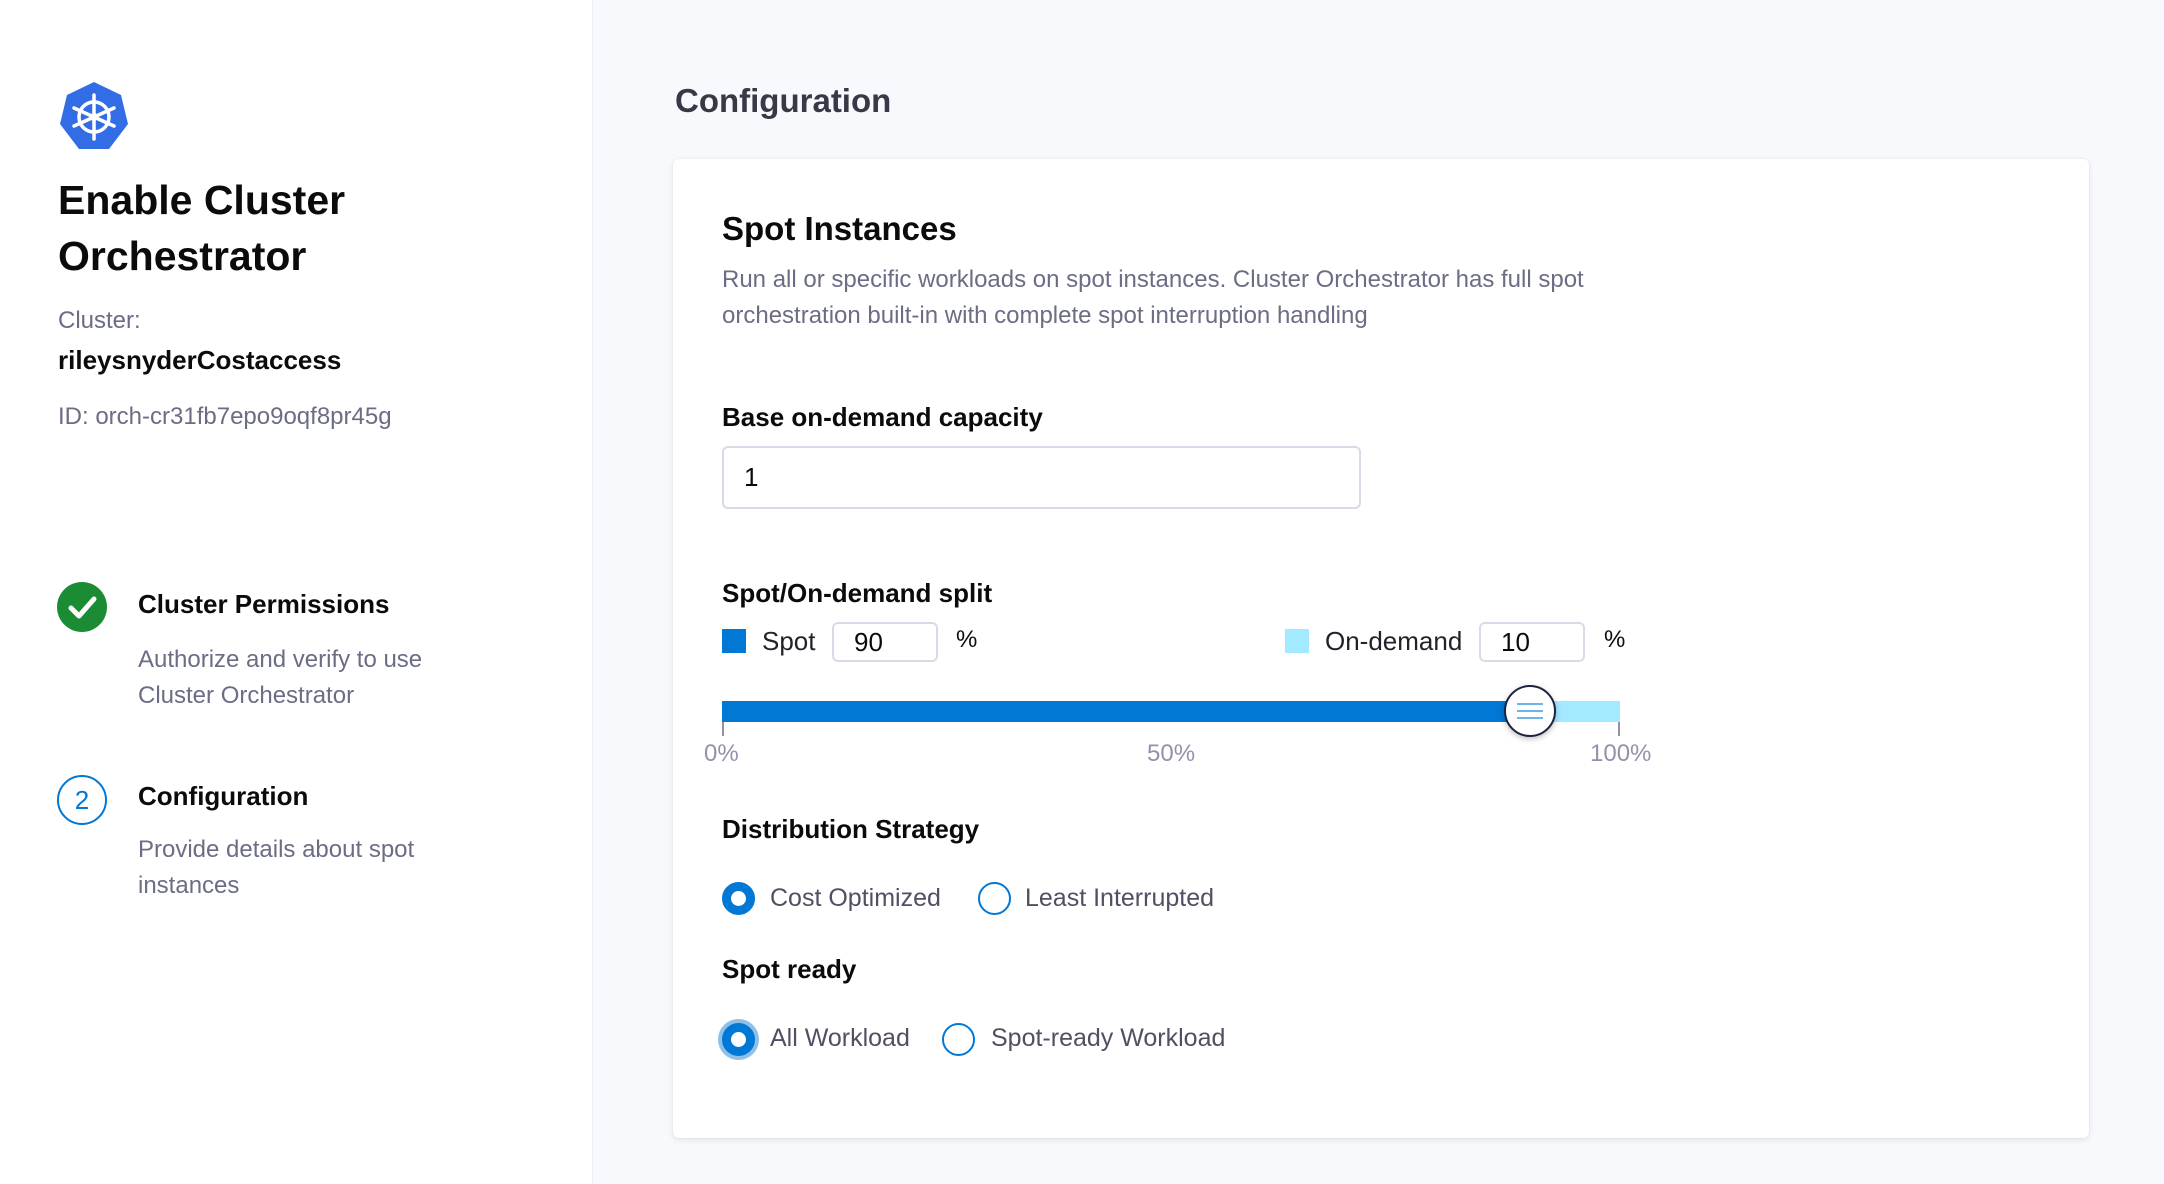 This screenshot has height=1184, width=2164. Describe the element at coordinates (189, 885) in the screenshot. I see `desc-line: instances` at that location.